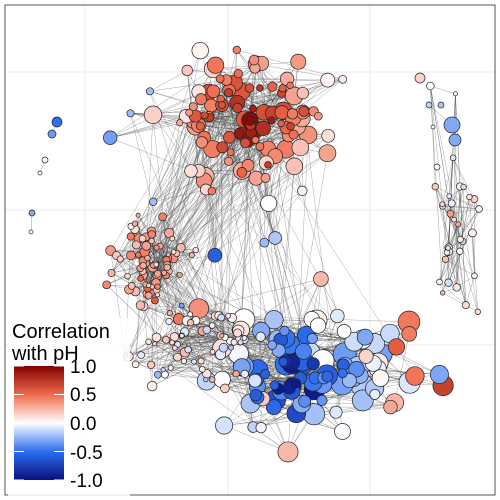 The height and width of the screenshot is (500, 500). Describe the element at coordinates (83, 424) in the screenshot. I see `legend-tick-label: 0.0` at that location.